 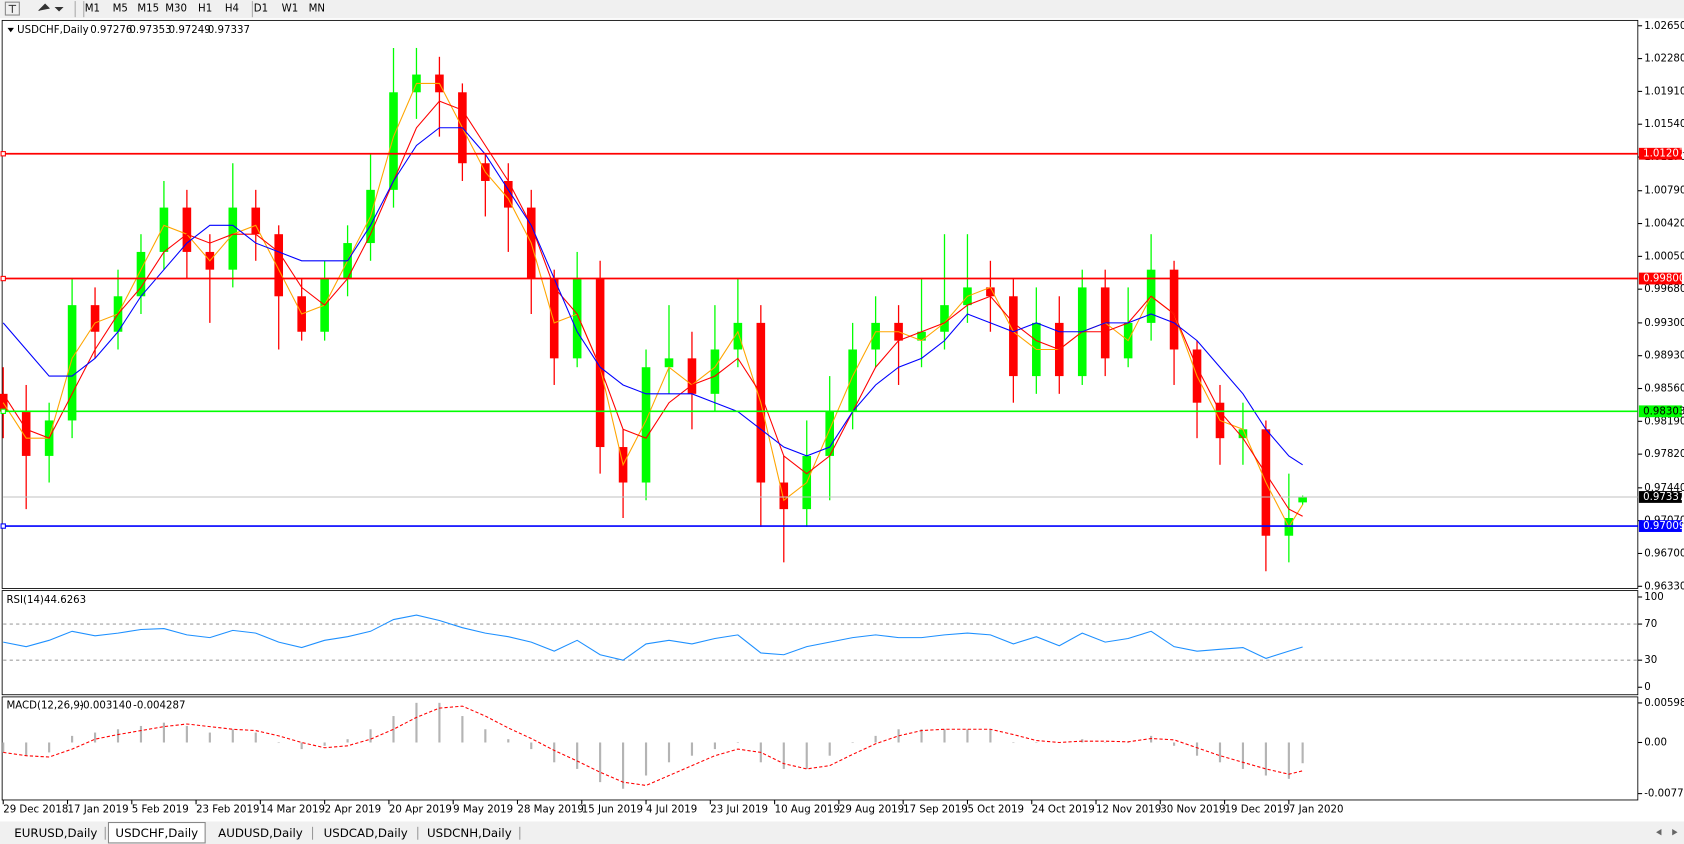 What do you see at coordinates (35, 810) in the screenshot?
I see `x-tick-label: 29 Dec 2018` at bounding box center [35, 810].